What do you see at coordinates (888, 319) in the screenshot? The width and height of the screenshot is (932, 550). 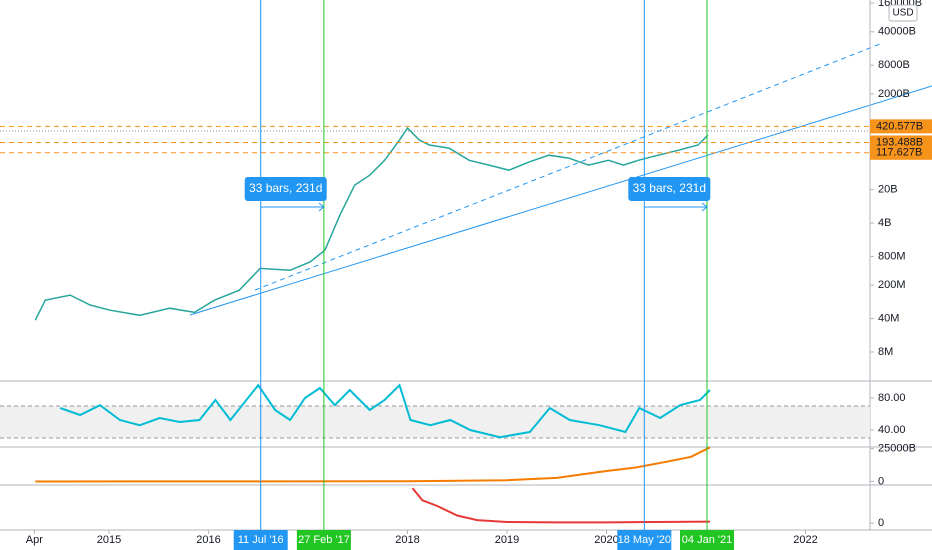 I see `y-tick-label: 40M` at bounding box center [888, 319].